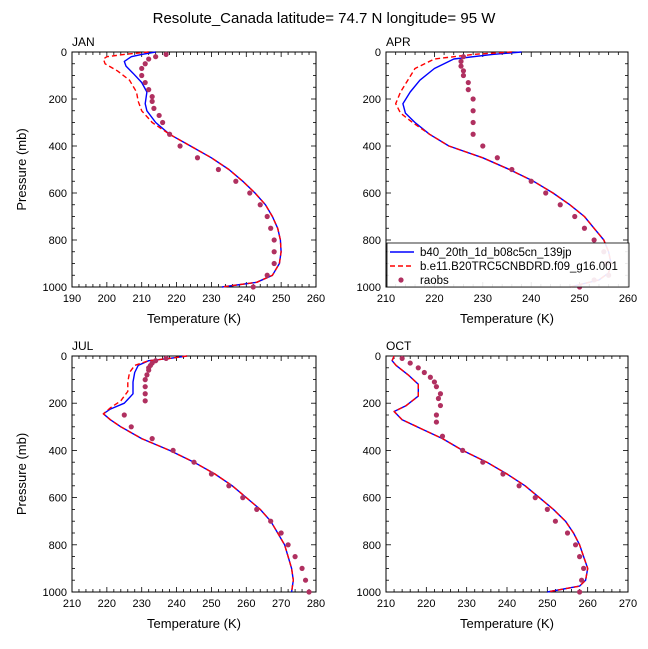 This screenshot has width=648, height=649. What do you see at coordinates (198, 474) in the screenshot?
I see `series-line-solid` at bounding box center [198, 474].